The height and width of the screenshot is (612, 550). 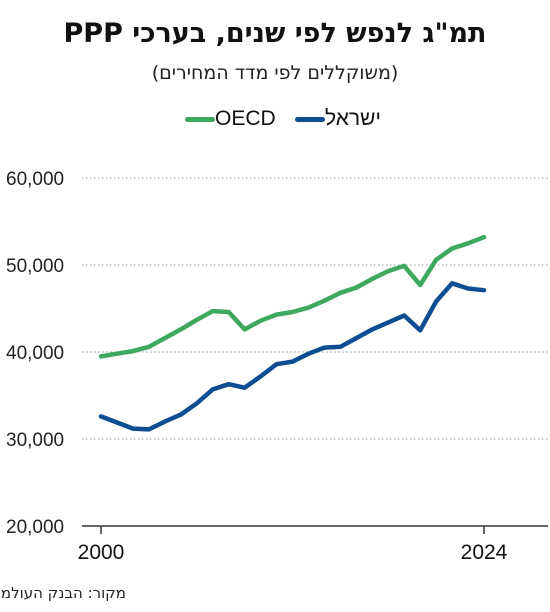 I want to click on legend-item-oecd: OECD, so click(x=226, y=119).